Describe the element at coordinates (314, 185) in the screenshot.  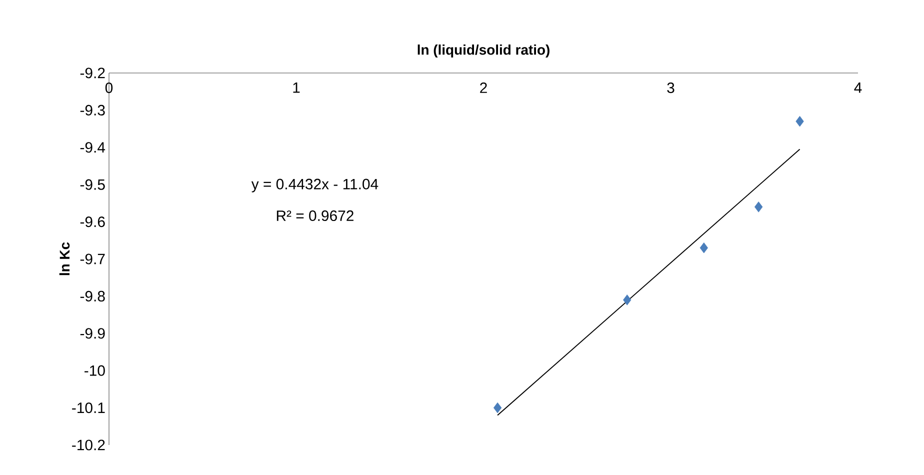
I see `annotation: y = 0.4432x - 11.04` at that location.